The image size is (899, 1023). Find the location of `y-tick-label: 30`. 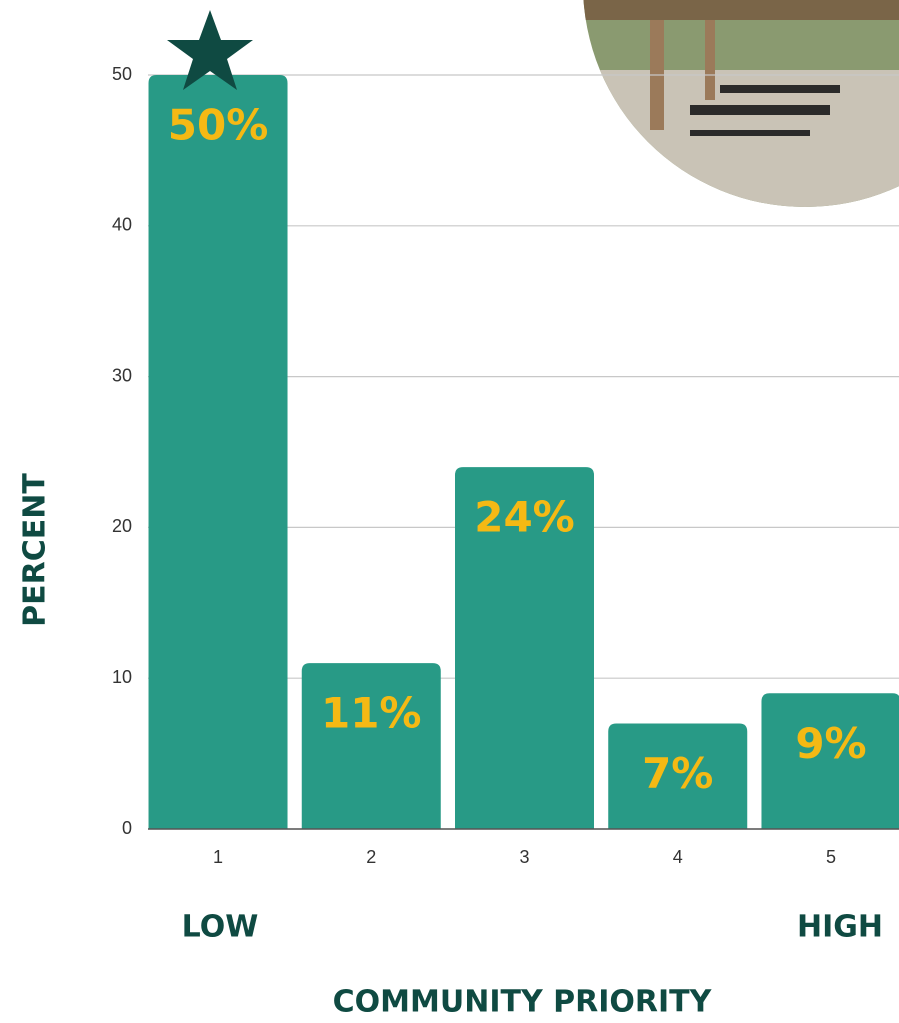

y-tick-label: 30 is located at coordinates (122, 375).